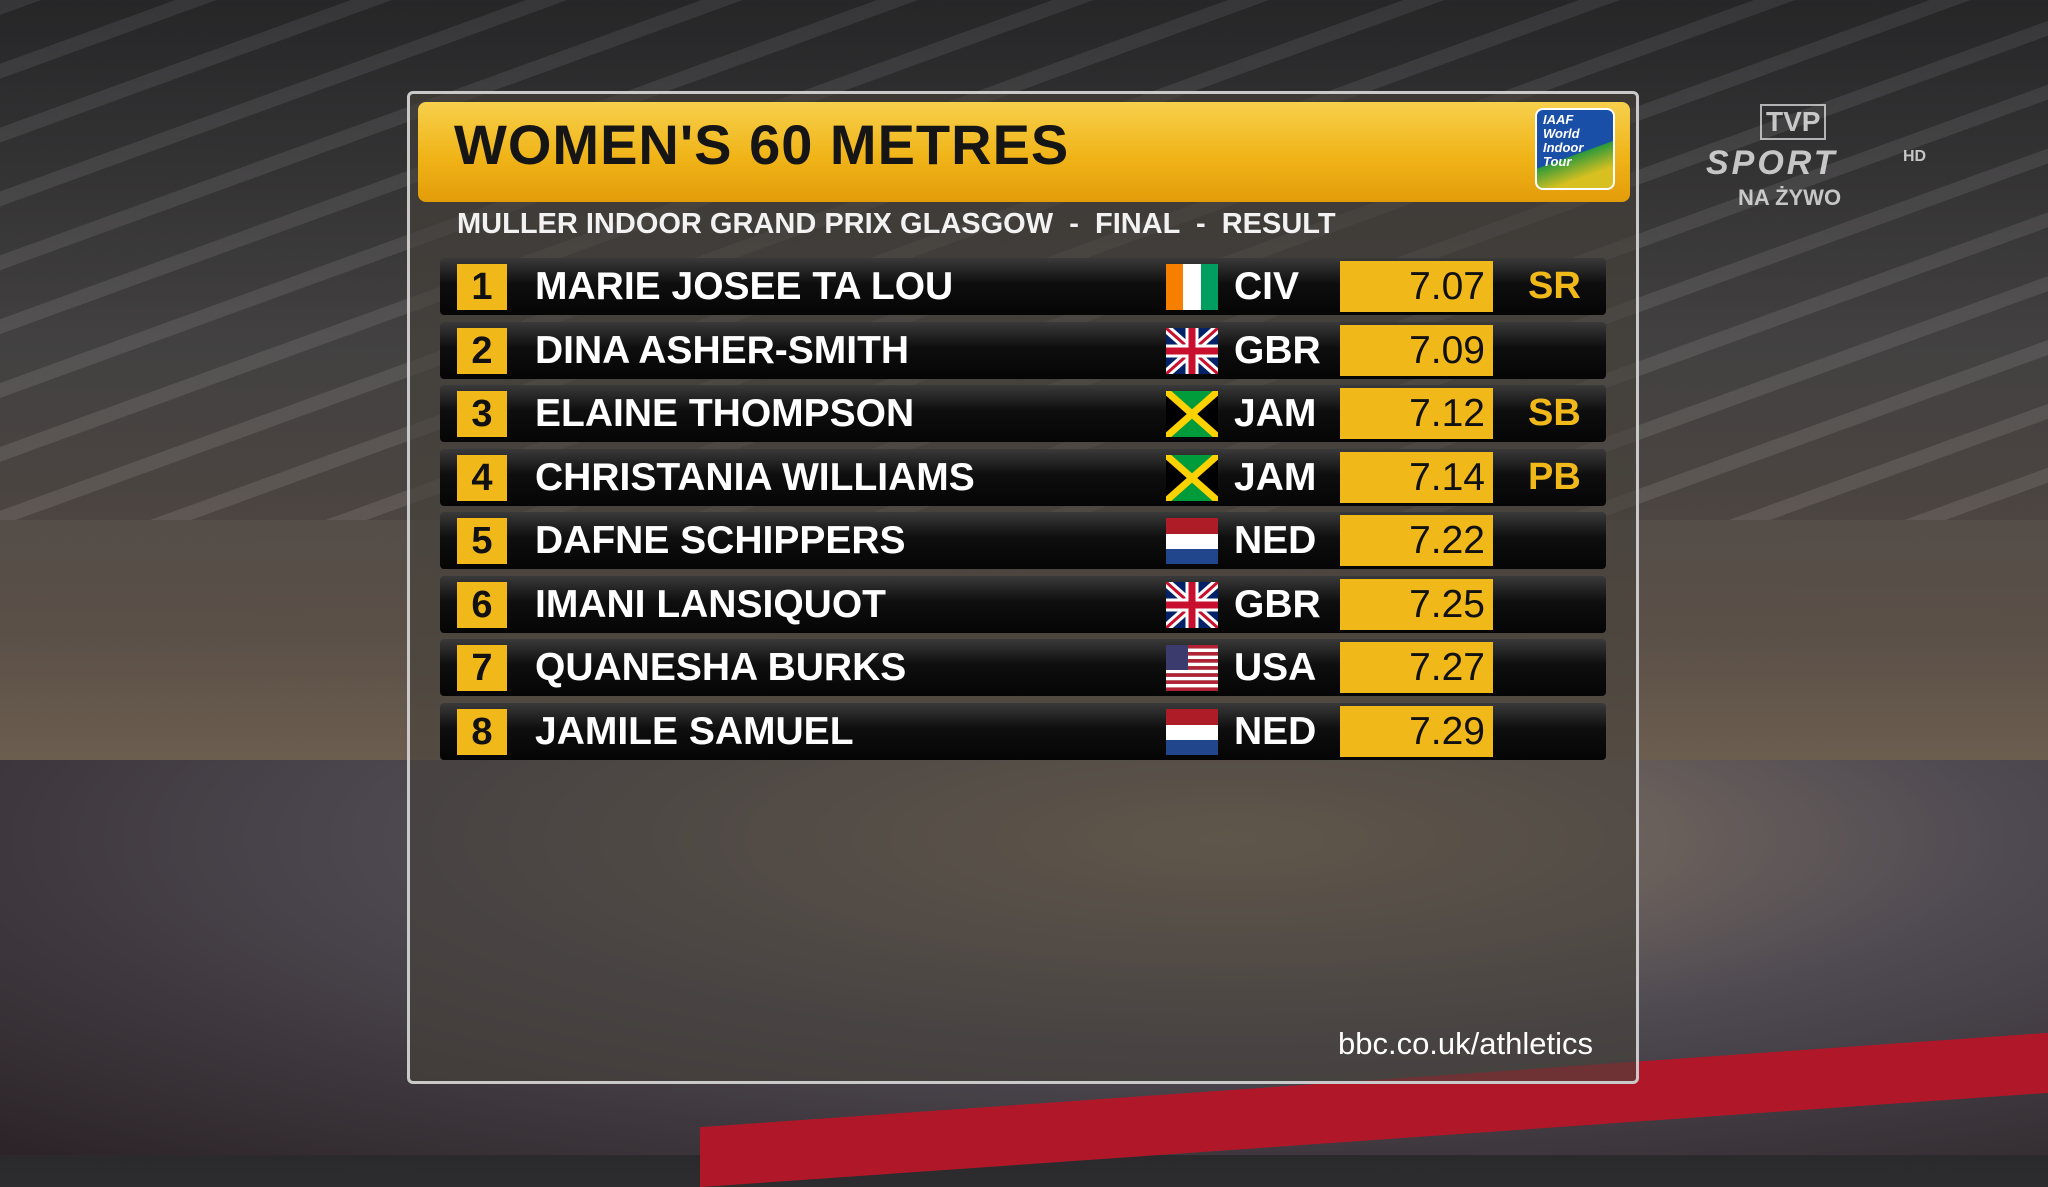 The height and width of the screenshot is (1187, 2048). What do you see at coordinates (710, 604) in the screenshot?
I see `athlete-name: IMANI LANSIQUOT` at bounding box center [710, 604].